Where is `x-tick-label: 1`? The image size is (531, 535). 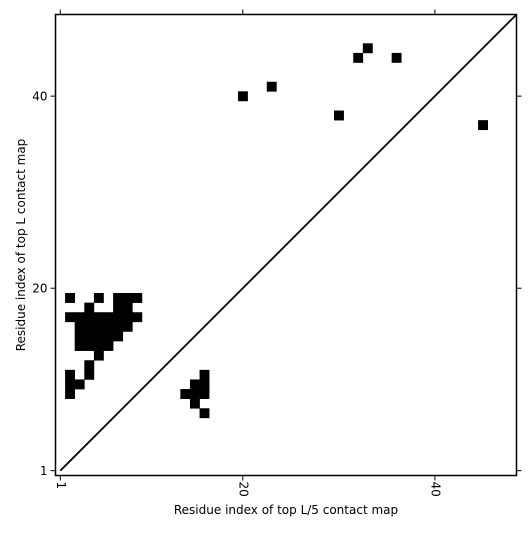
x-tick-label: 1 is located at coordinates (61, 486).